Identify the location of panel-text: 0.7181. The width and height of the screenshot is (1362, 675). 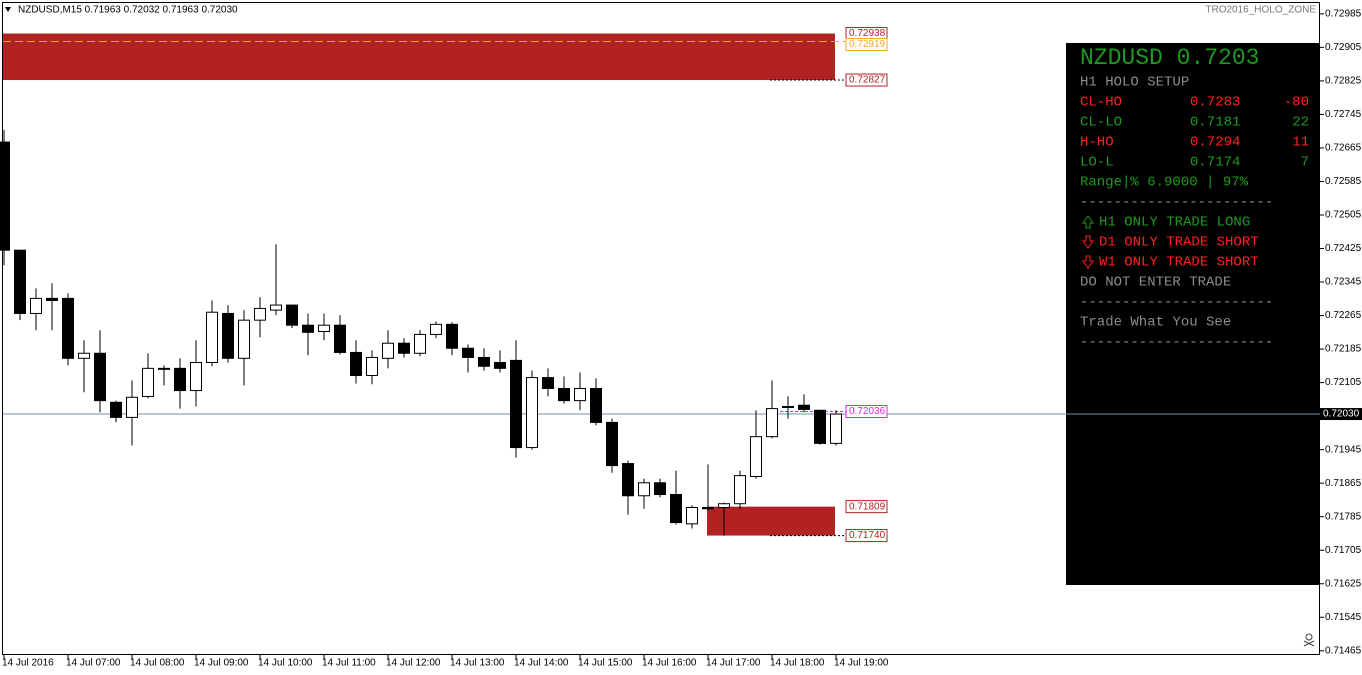
(1215, 123).